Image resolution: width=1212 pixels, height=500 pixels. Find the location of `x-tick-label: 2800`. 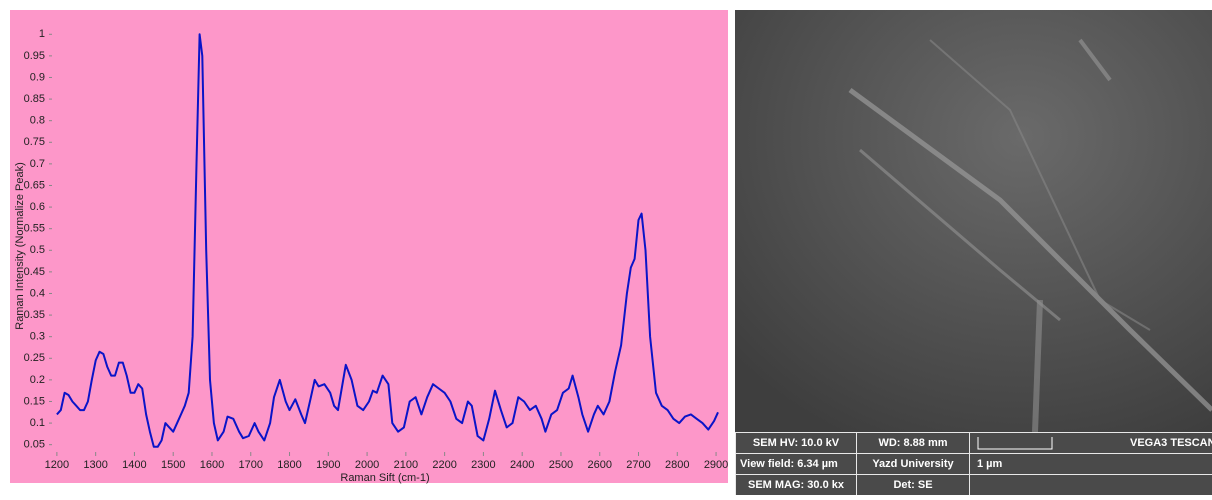

x-tick-label: 2800 is located at coordinates (677, 465).